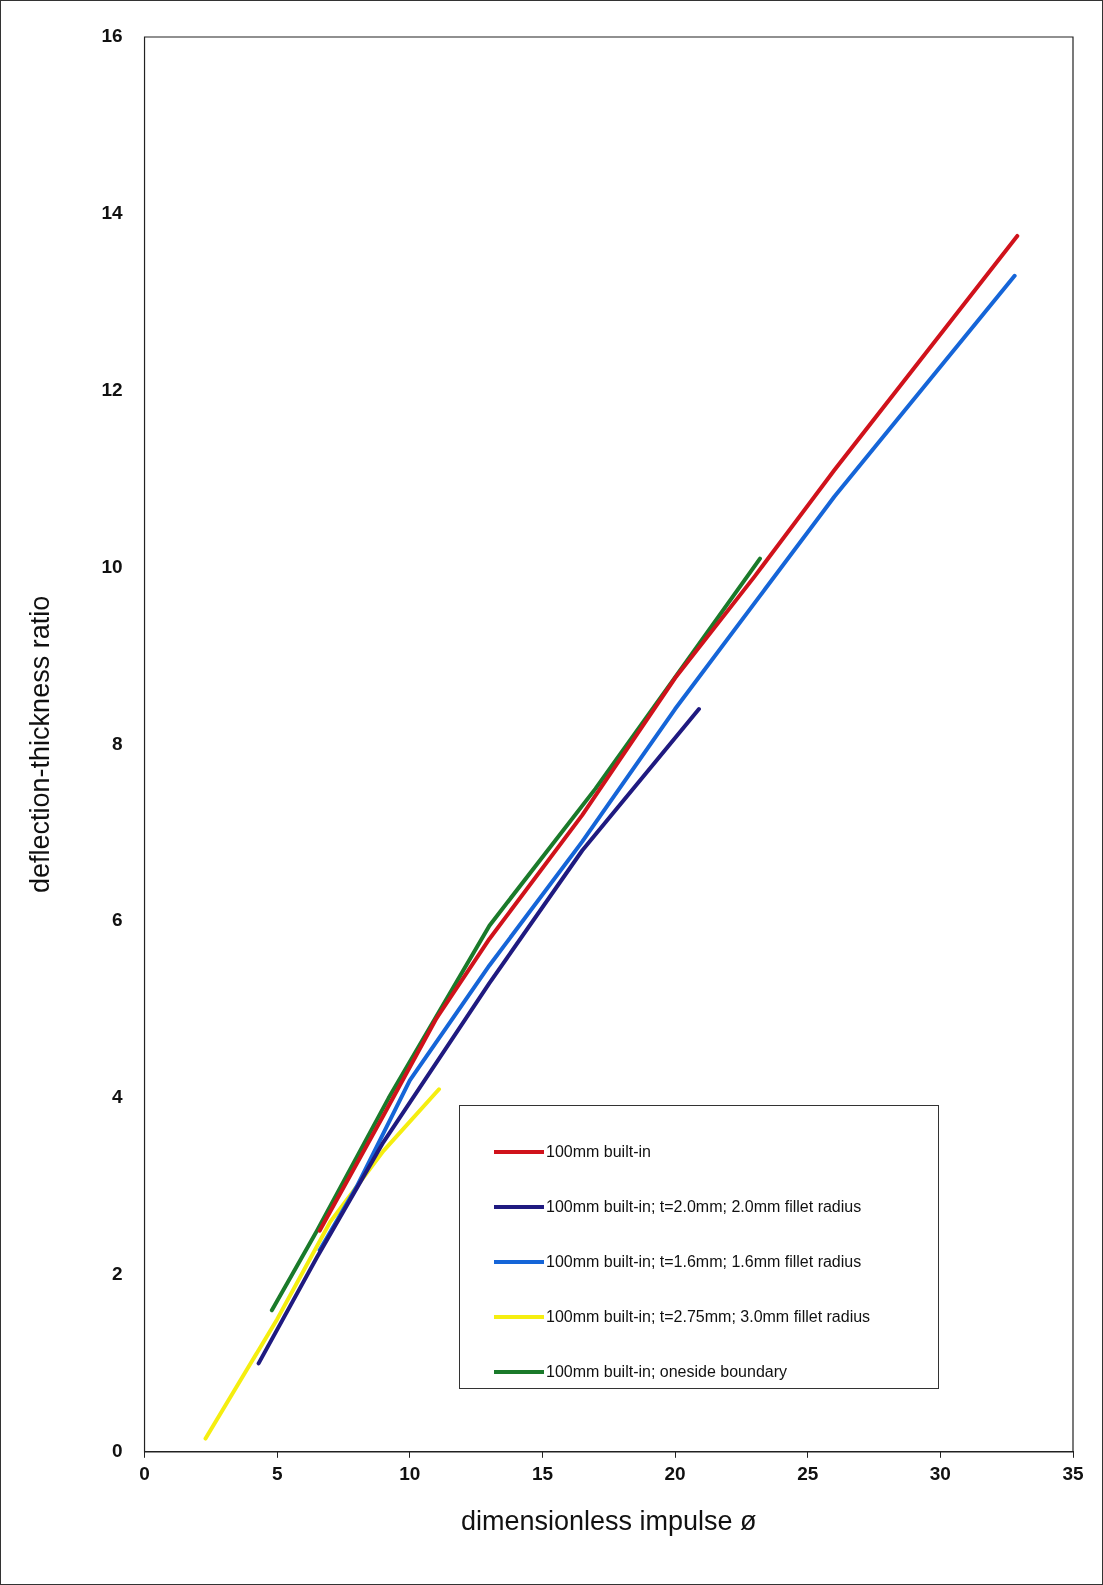  I want to click on y-tick-label: 6, so click(117, 920).